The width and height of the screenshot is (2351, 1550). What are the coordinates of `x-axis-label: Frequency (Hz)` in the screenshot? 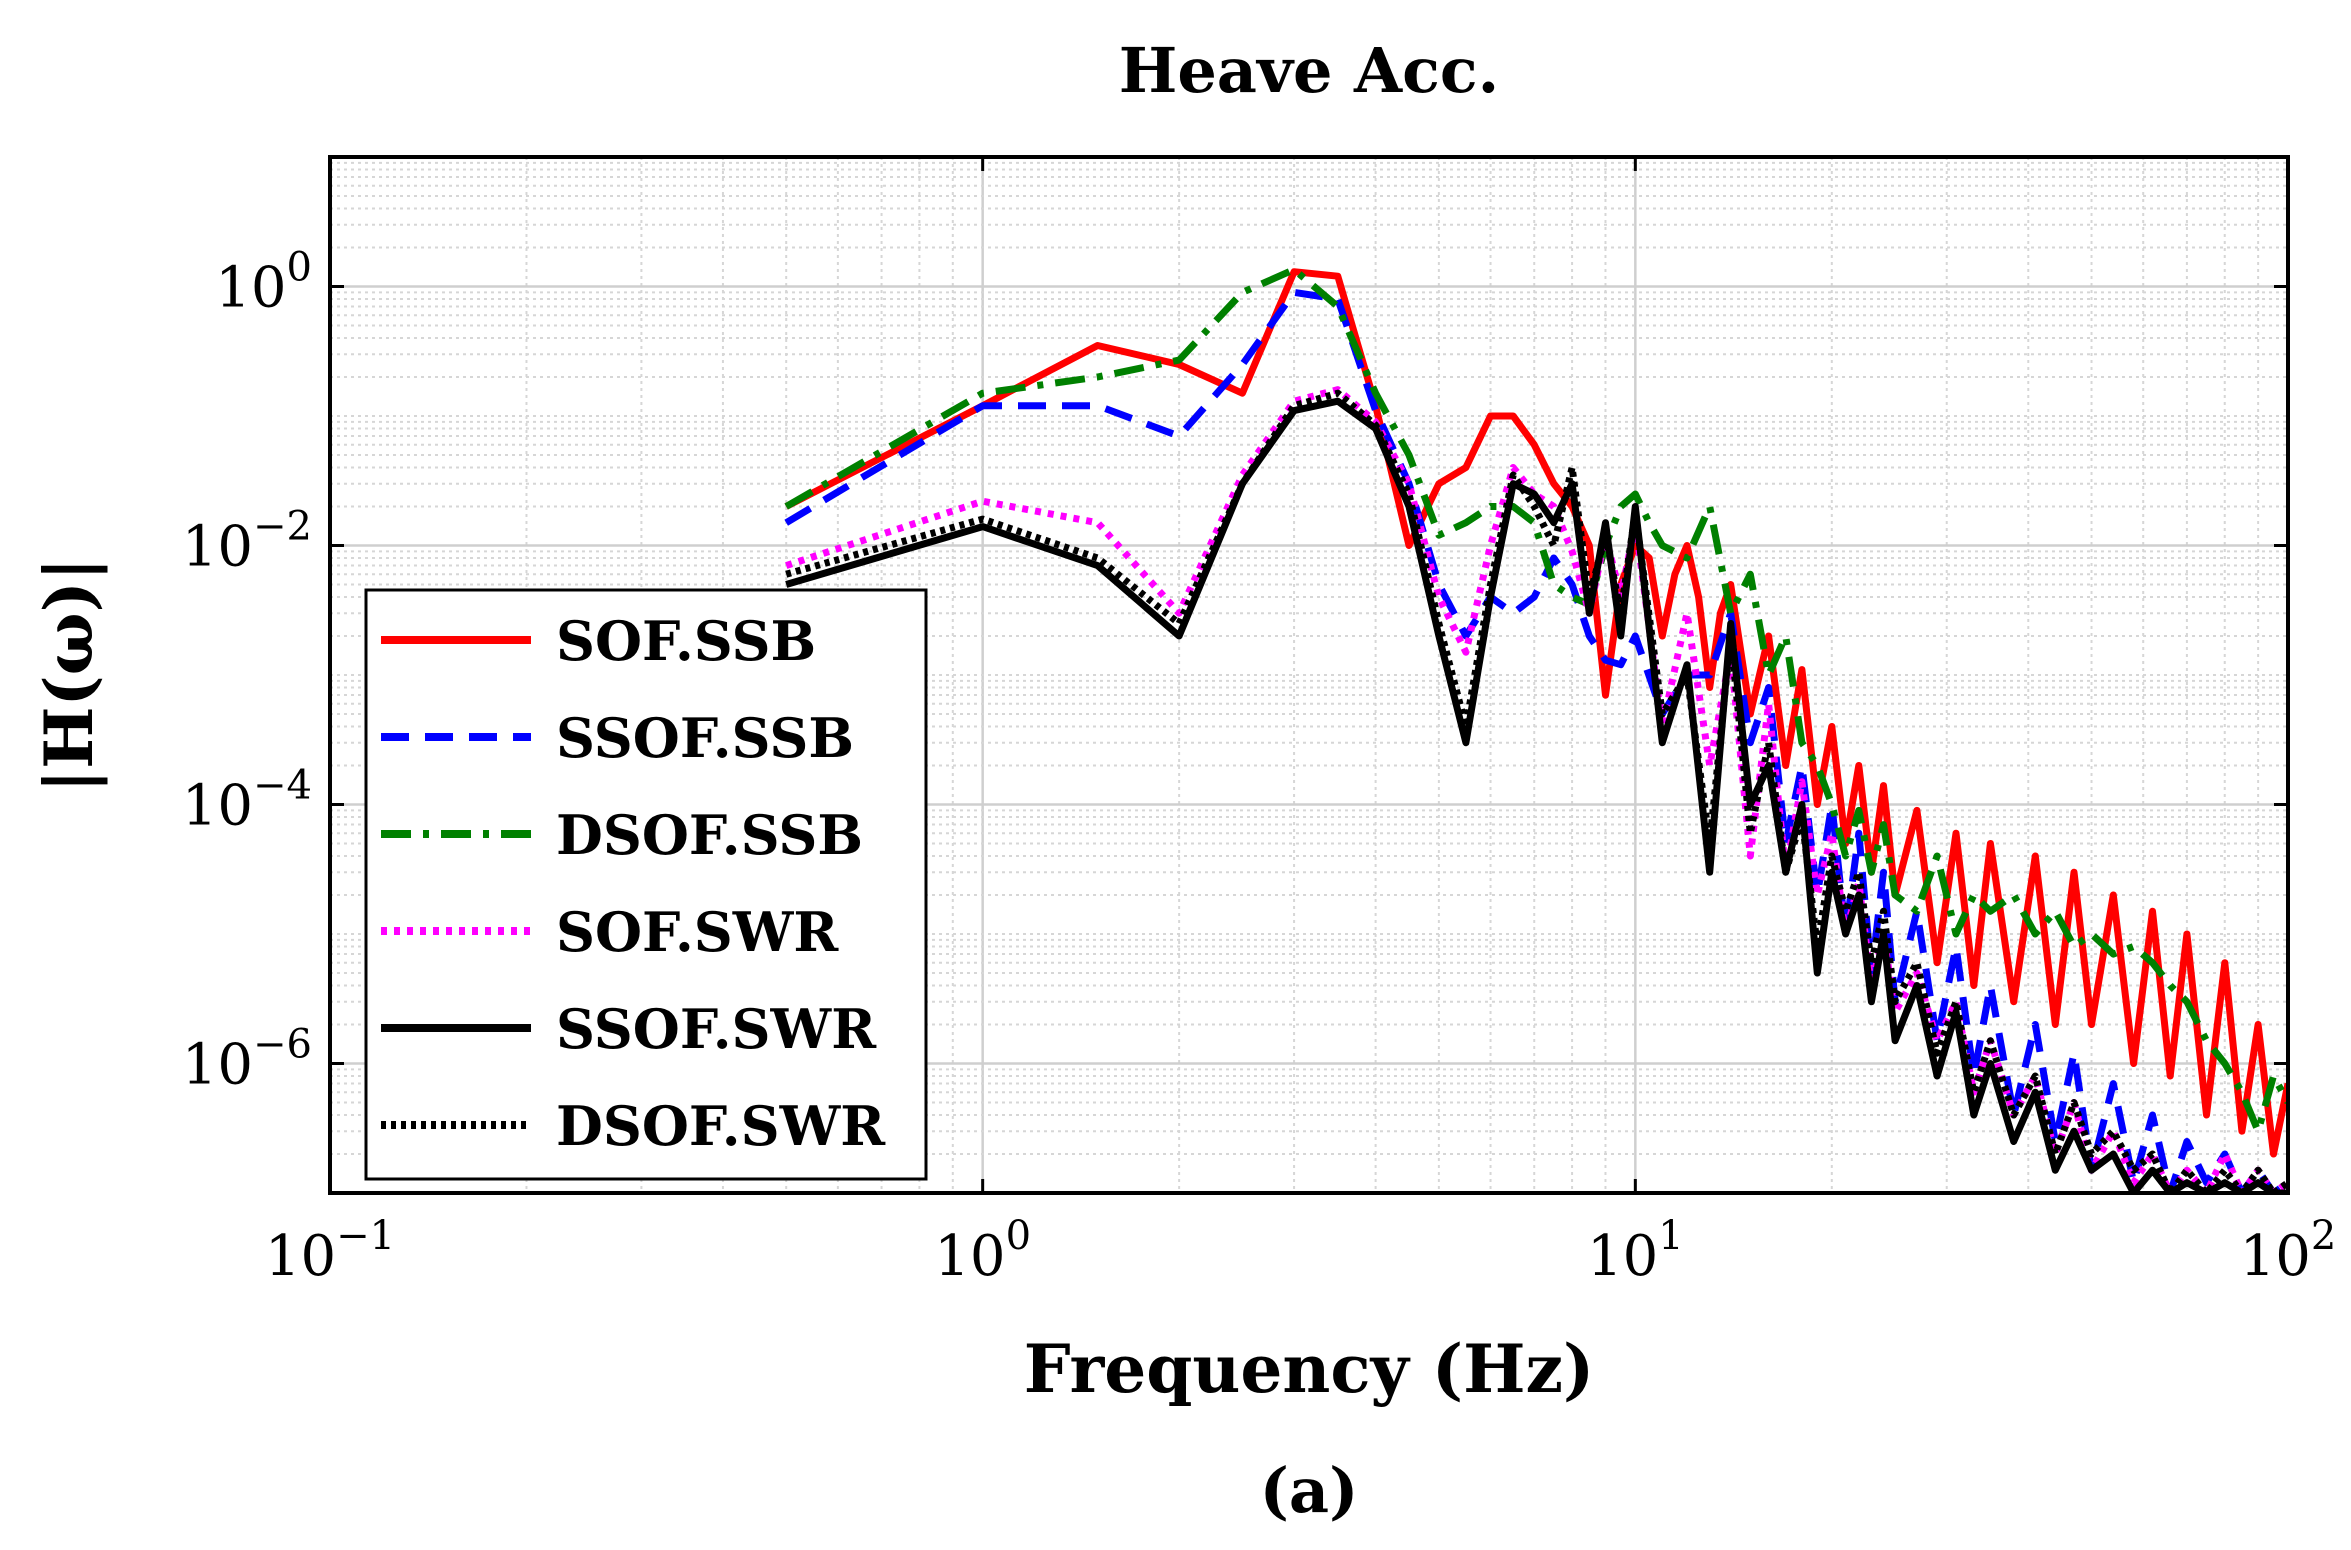 It's located at (1309, 1369).